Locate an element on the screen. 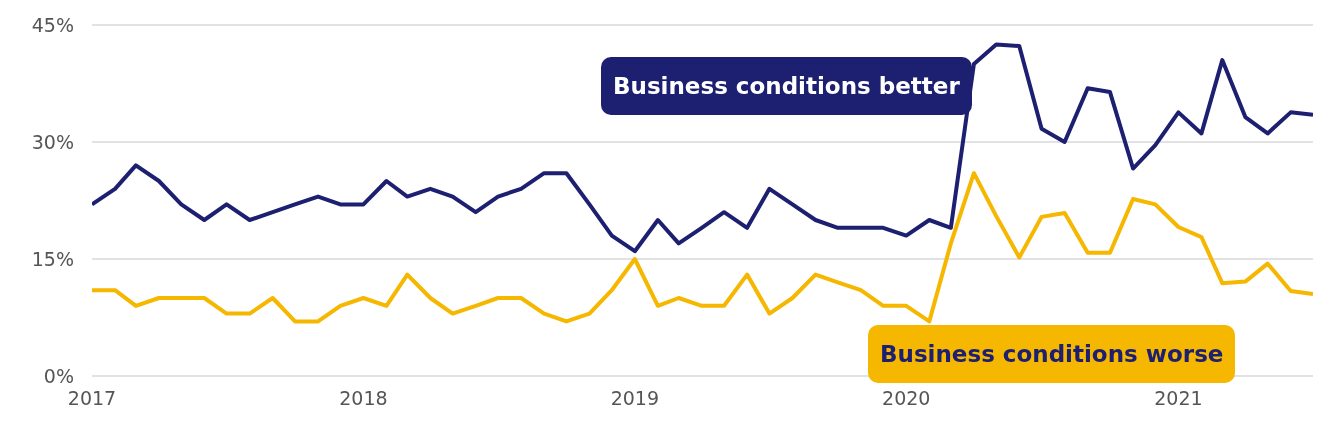 Image resolution: width=1327 pixels, height=434 pixels. x-tick-label: 2021 is located at coordinates (1178, 398).